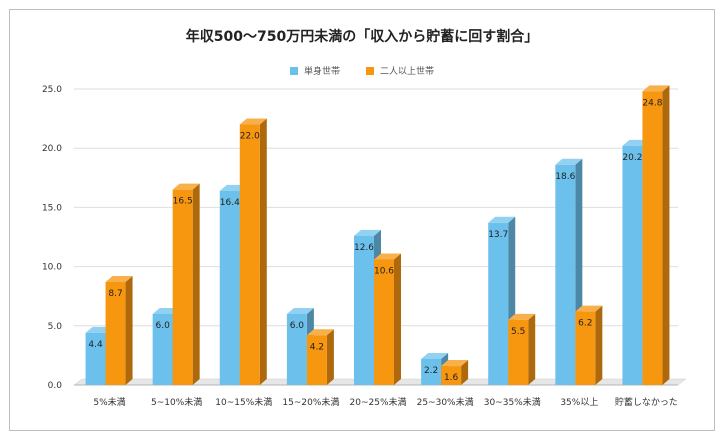  What do you see at coordinates (565, 177) in the screenshot?
I see `bar-data-label: 18.6` at bounding box center [565, 177].